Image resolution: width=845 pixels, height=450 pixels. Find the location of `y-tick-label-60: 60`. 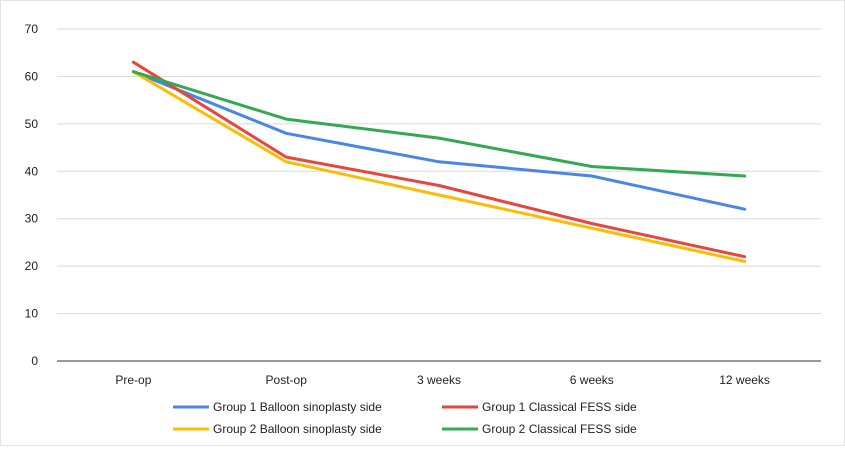

y-tick-label-60: 60 is located at coordinates (32, 76).